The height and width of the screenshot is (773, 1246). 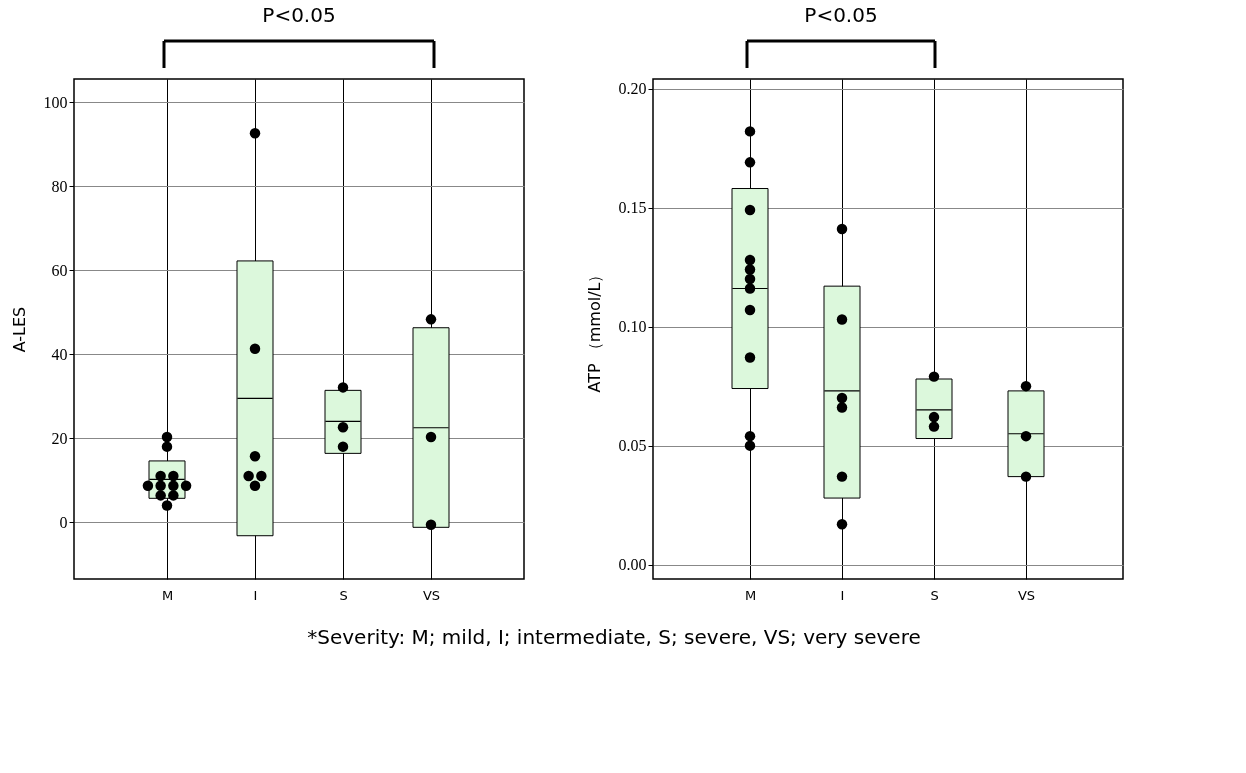 What do you see at coordinates (63, 522) in the screenshot?
I see `y-tick-label: 0` at bounding box center [63, 522].